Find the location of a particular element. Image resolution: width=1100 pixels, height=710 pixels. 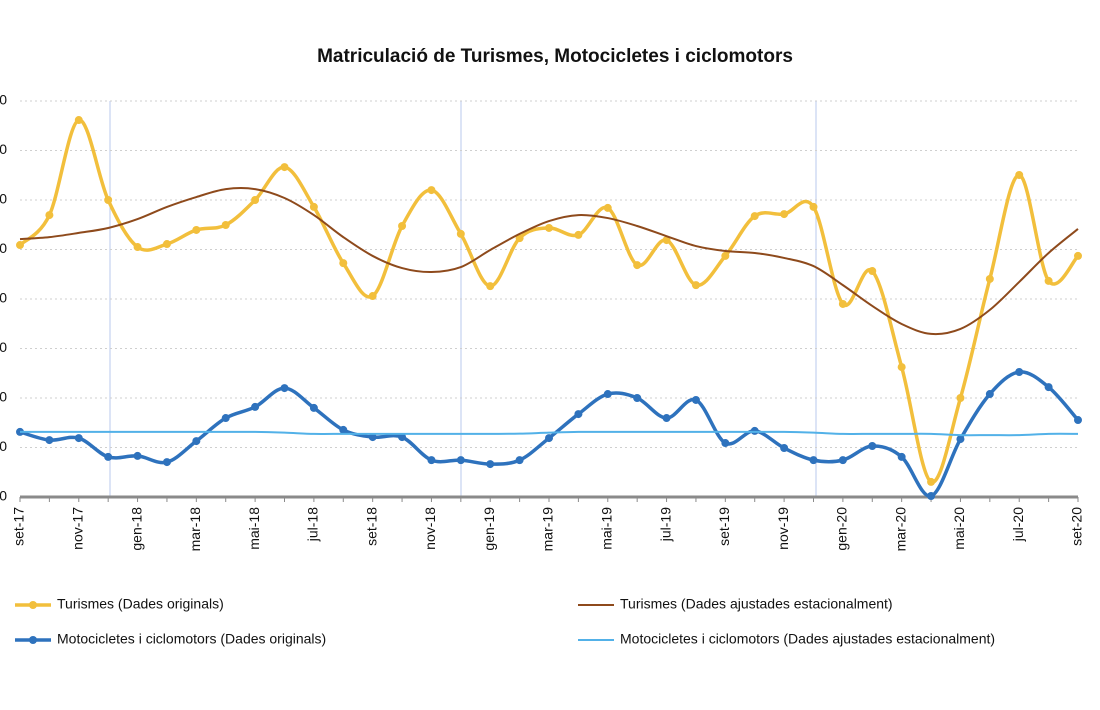

x-tick-label: gen-18 is located at coordinates (136, 529).